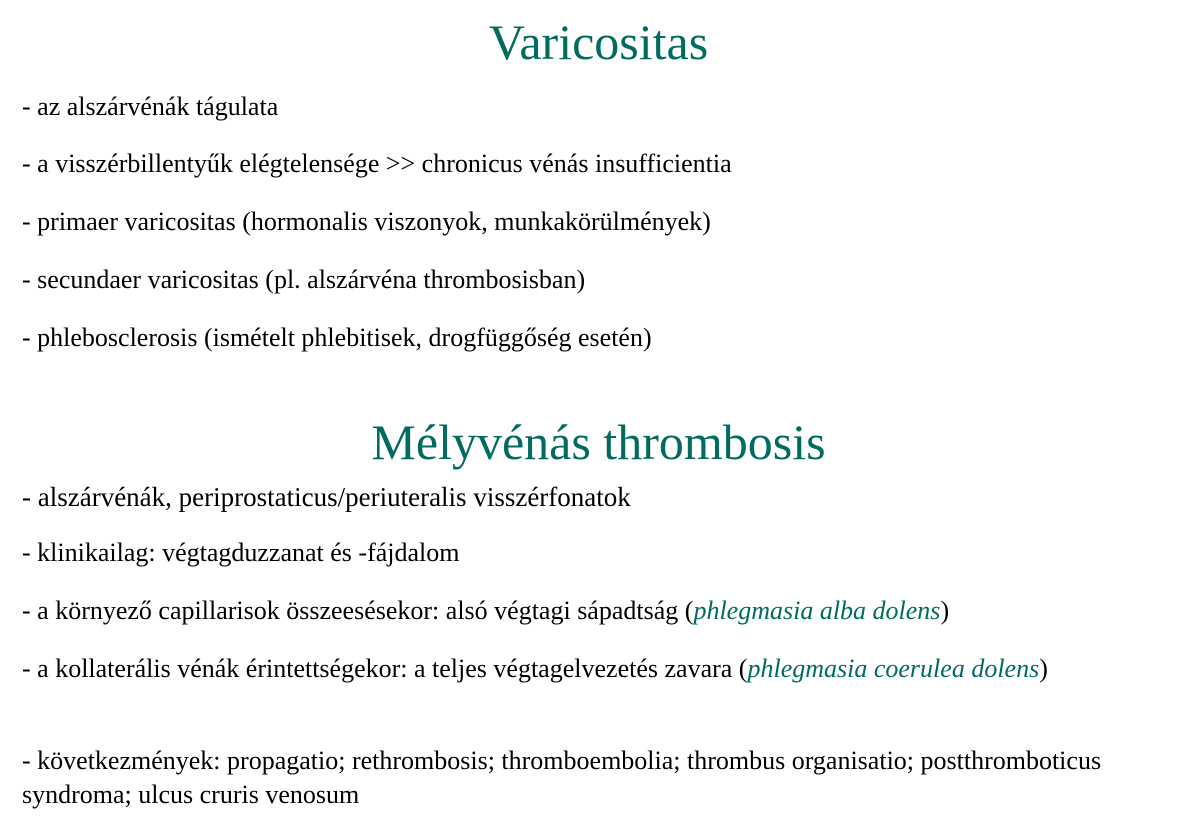 The image size is (1197, 828). I want to click on italic-term: phlegmasia coerulea dolens, so click(893, 668).